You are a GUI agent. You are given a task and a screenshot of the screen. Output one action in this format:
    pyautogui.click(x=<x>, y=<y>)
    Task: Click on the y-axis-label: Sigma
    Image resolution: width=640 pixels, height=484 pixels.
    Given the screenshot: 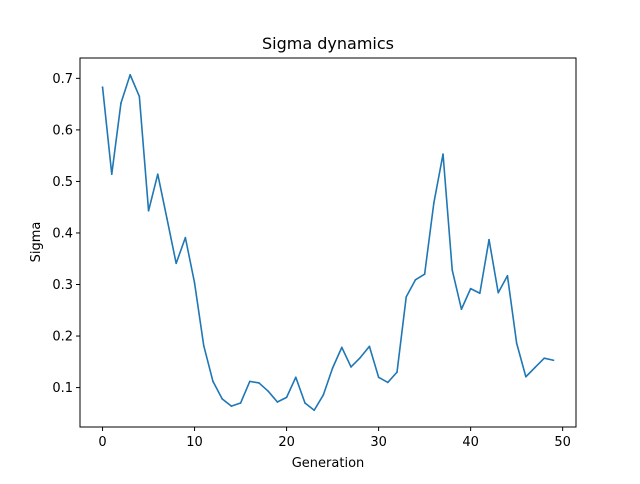 What is the action you would take?
    pyautogui.click(x=36, y=242)
    